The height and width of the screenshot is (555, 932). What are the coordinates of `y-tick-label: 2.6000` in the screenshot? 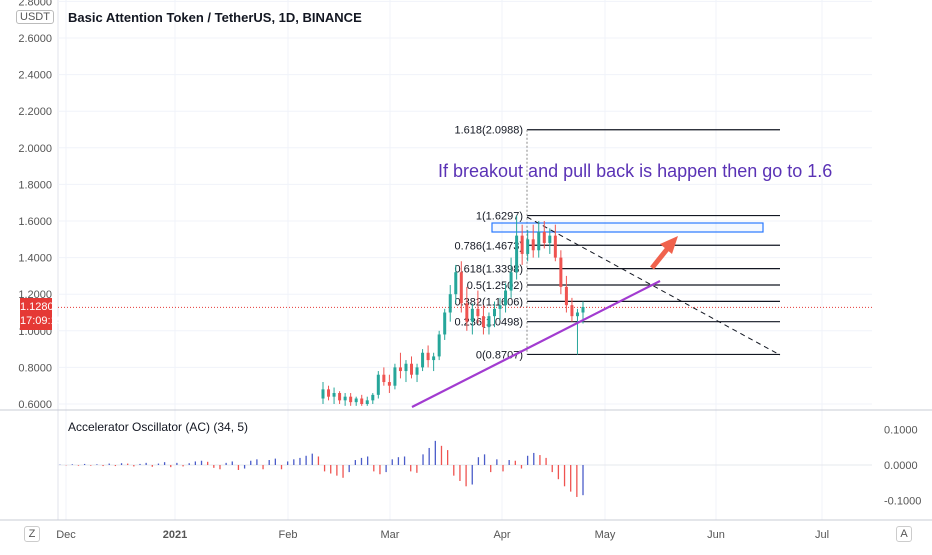 It's located at (35, 39).